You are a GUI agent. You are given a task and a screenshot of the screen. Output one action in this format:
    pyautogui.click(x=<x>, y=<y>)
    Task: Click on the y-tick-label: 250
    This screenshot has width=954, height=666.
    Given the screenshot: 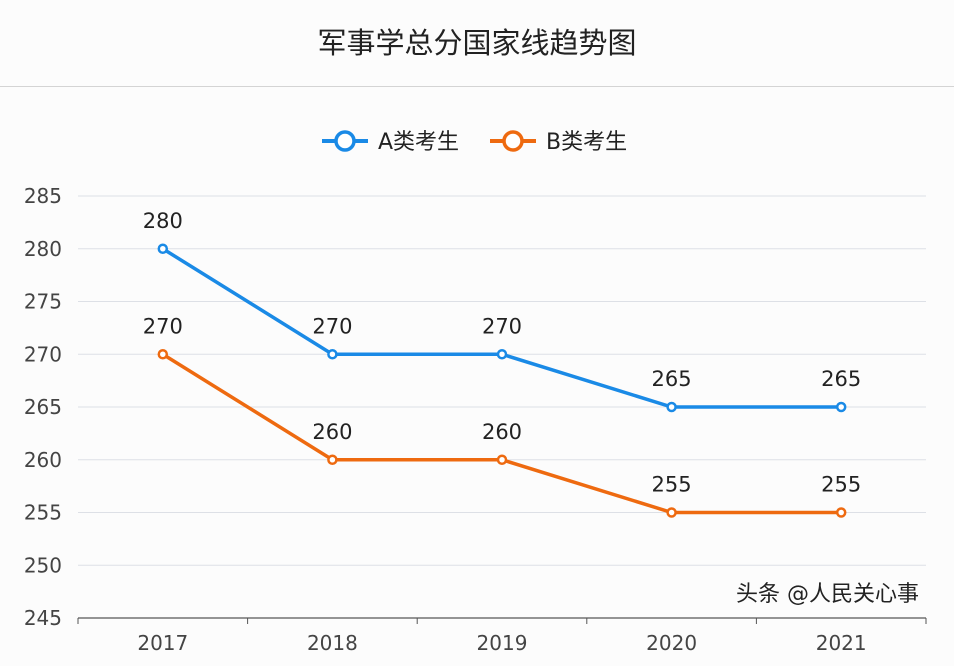 What is the action you would take?
    pyautogui.click(x=43, y=565)
    